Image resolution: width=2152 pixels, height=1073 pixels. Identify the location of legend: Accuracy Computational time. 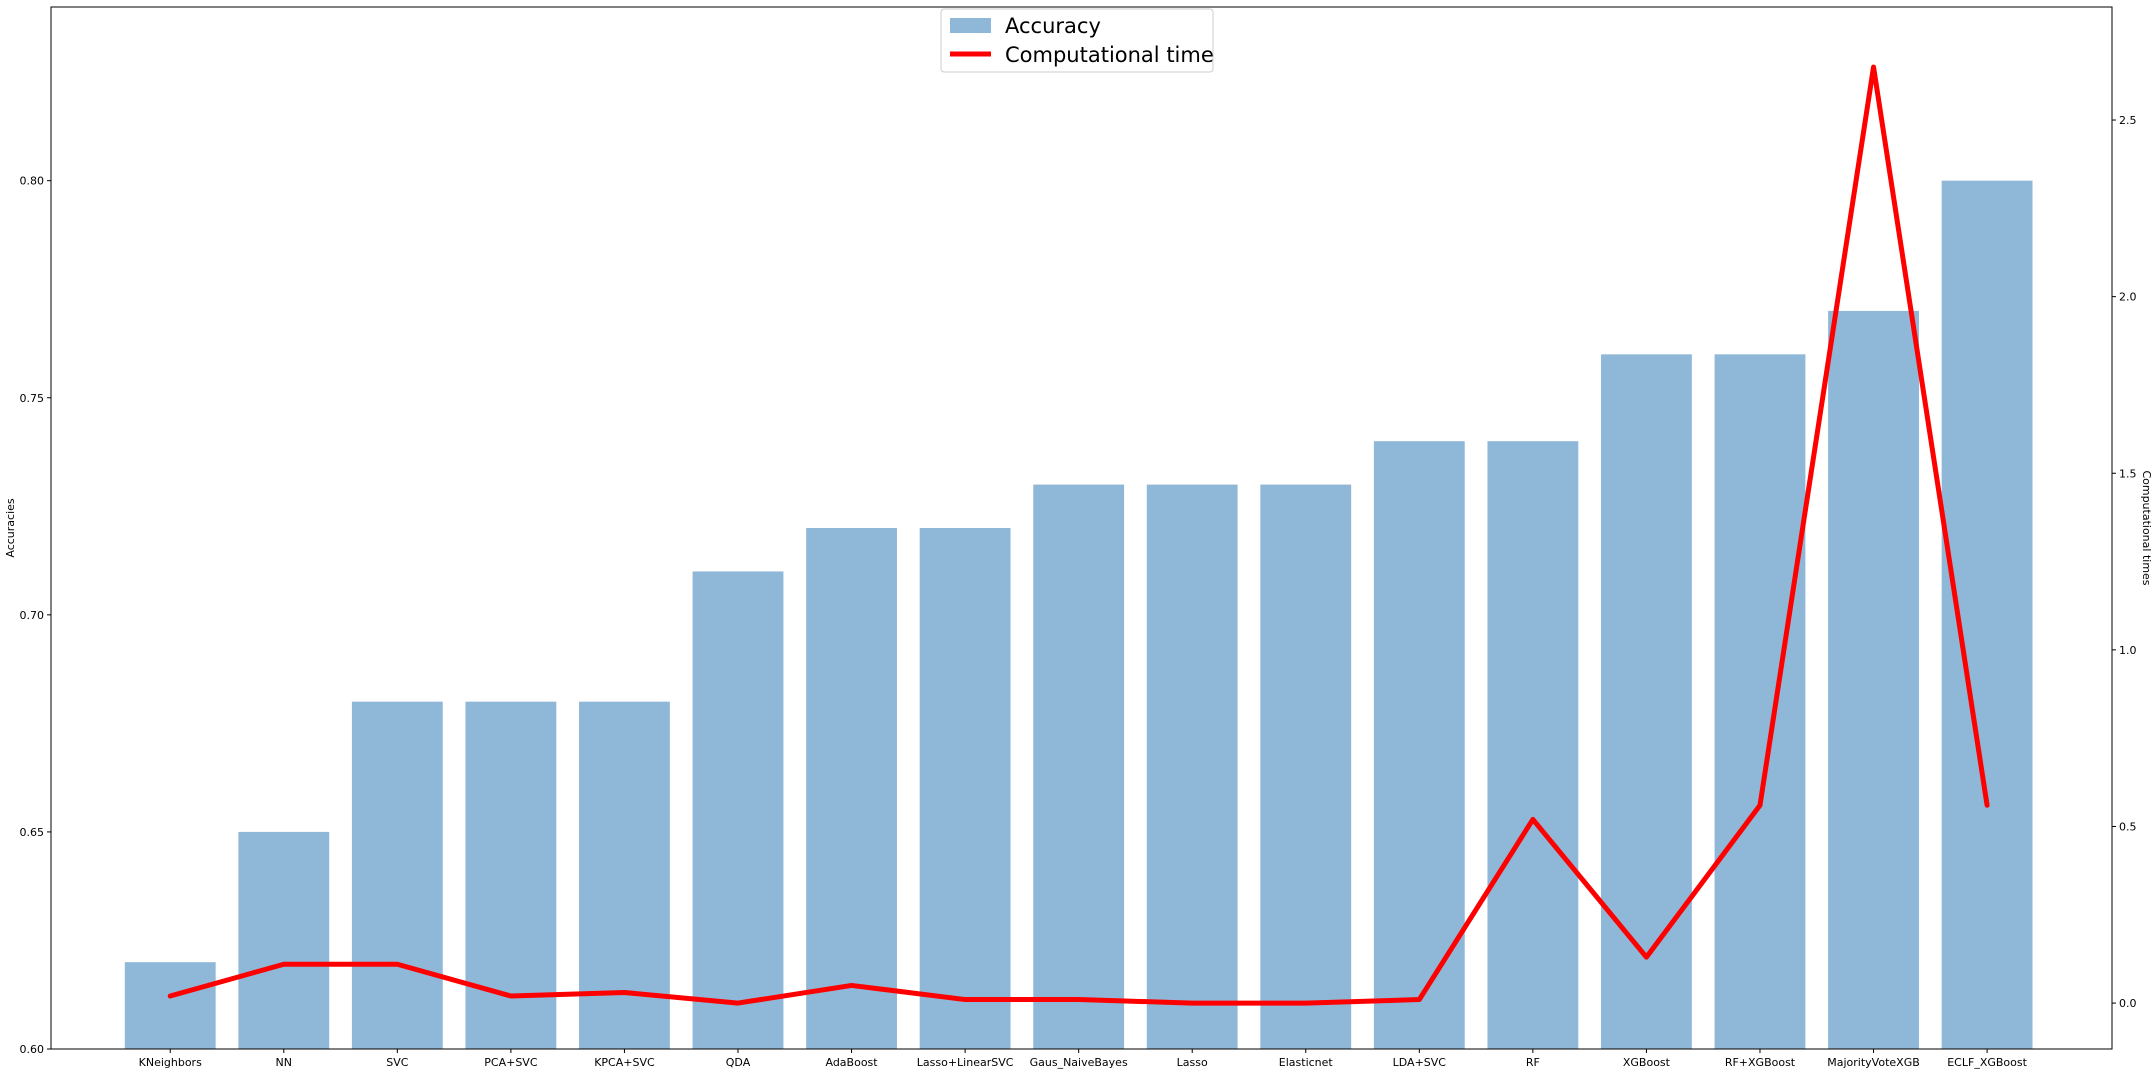
(1077, 40).